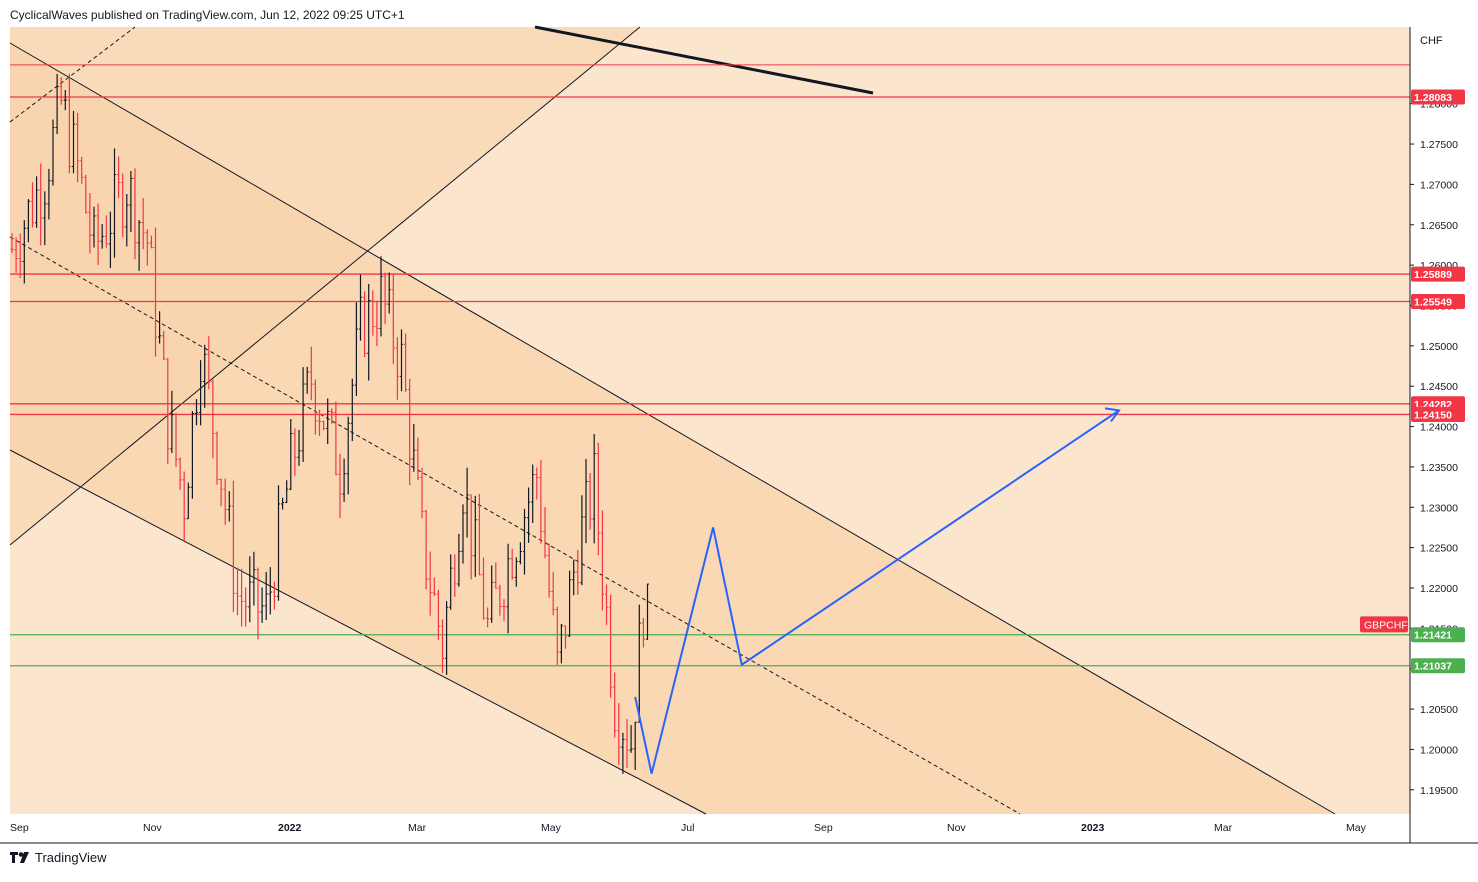 This screenshot has height=882, width=1478. What do you see at coordinates (71, 857) in the screenshot?
I see `footer-brand: TradingView` at bounding box center [71, 857].